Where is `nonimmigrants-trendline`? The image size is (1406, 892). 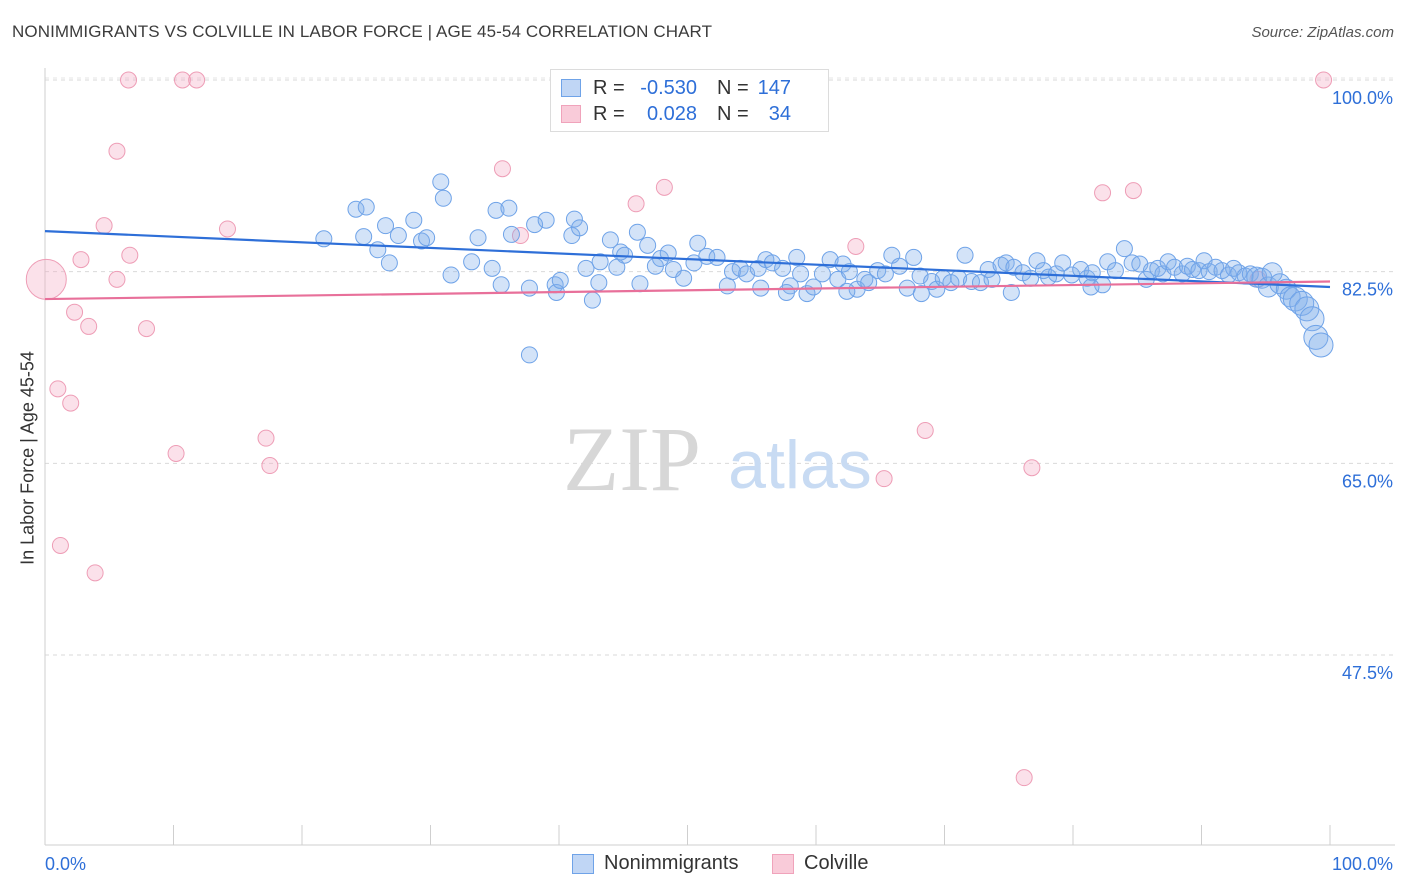 nonimmigrants-trendline is located at coordinates (687, 259).